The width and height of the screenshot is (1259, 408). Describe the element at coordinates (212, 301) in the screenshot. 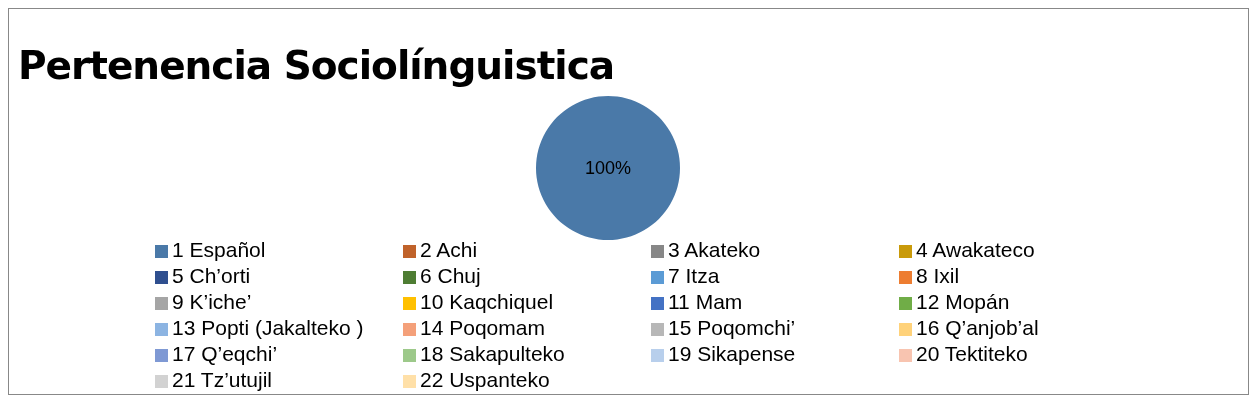

I see `legend-label: 9 K’iche’` at that location.